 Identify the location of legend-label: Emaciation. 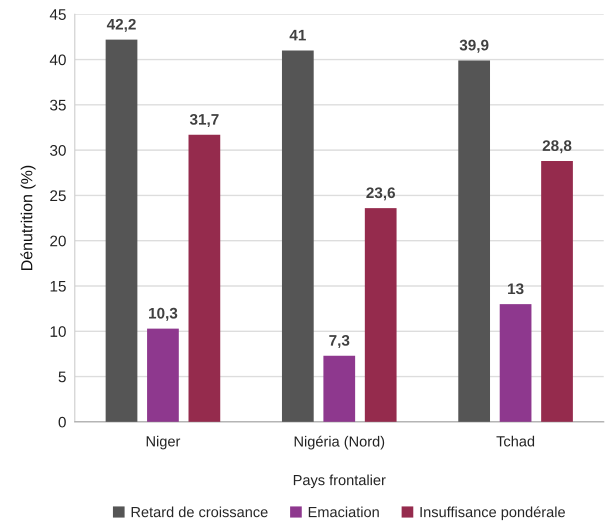
(343, 512).